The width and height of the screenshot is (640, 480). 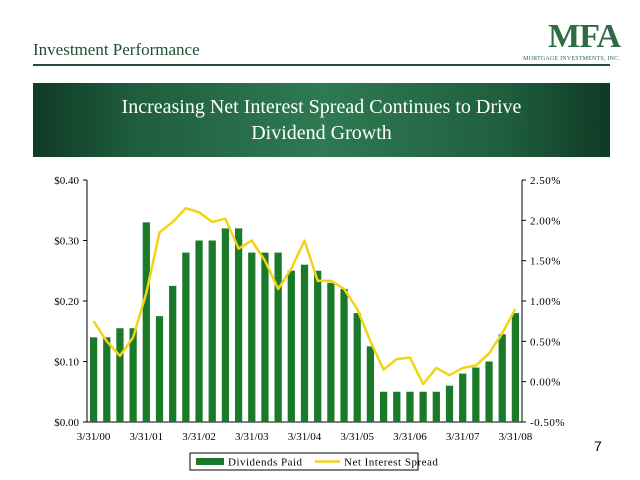 I want to click on legend-box, so click(x=304, y=461).